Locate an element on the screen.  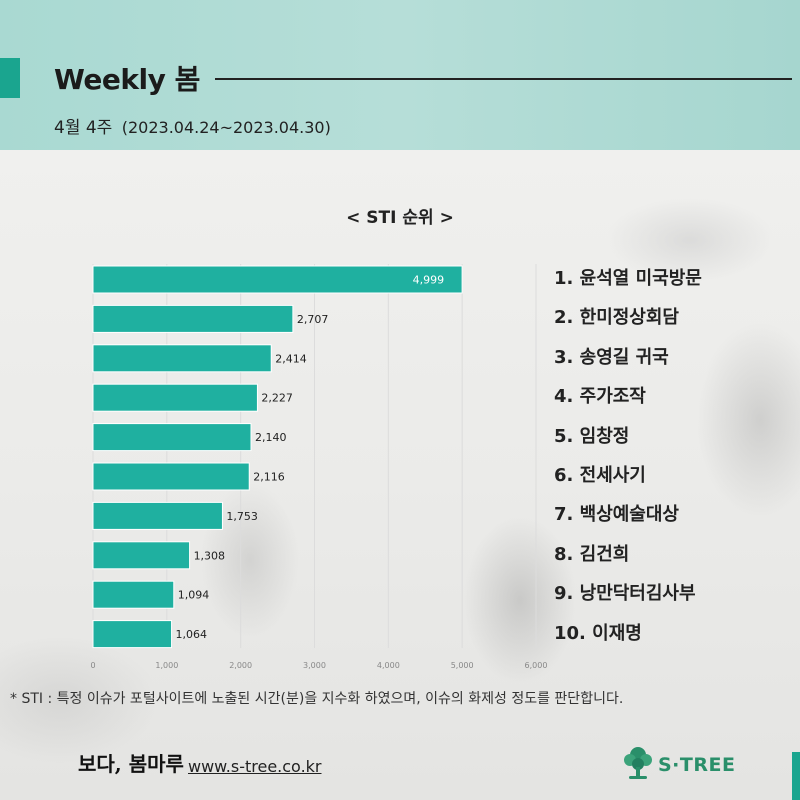
ranking-item: 9. 낭만닥터김사부 is located at coordinates (625, 594).